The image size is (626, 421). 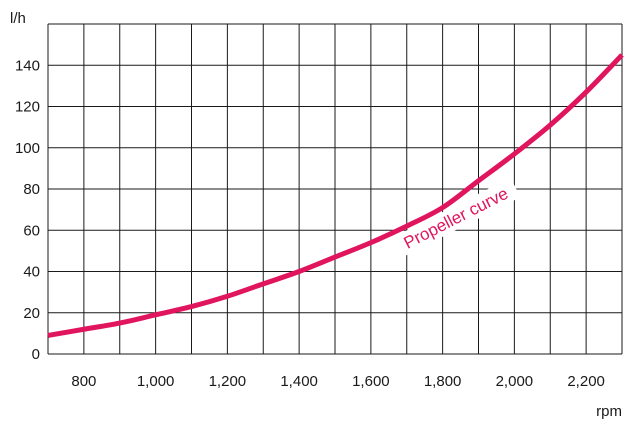 I want to click on x-tick-label: 2,200, so click(x=586, y=381).